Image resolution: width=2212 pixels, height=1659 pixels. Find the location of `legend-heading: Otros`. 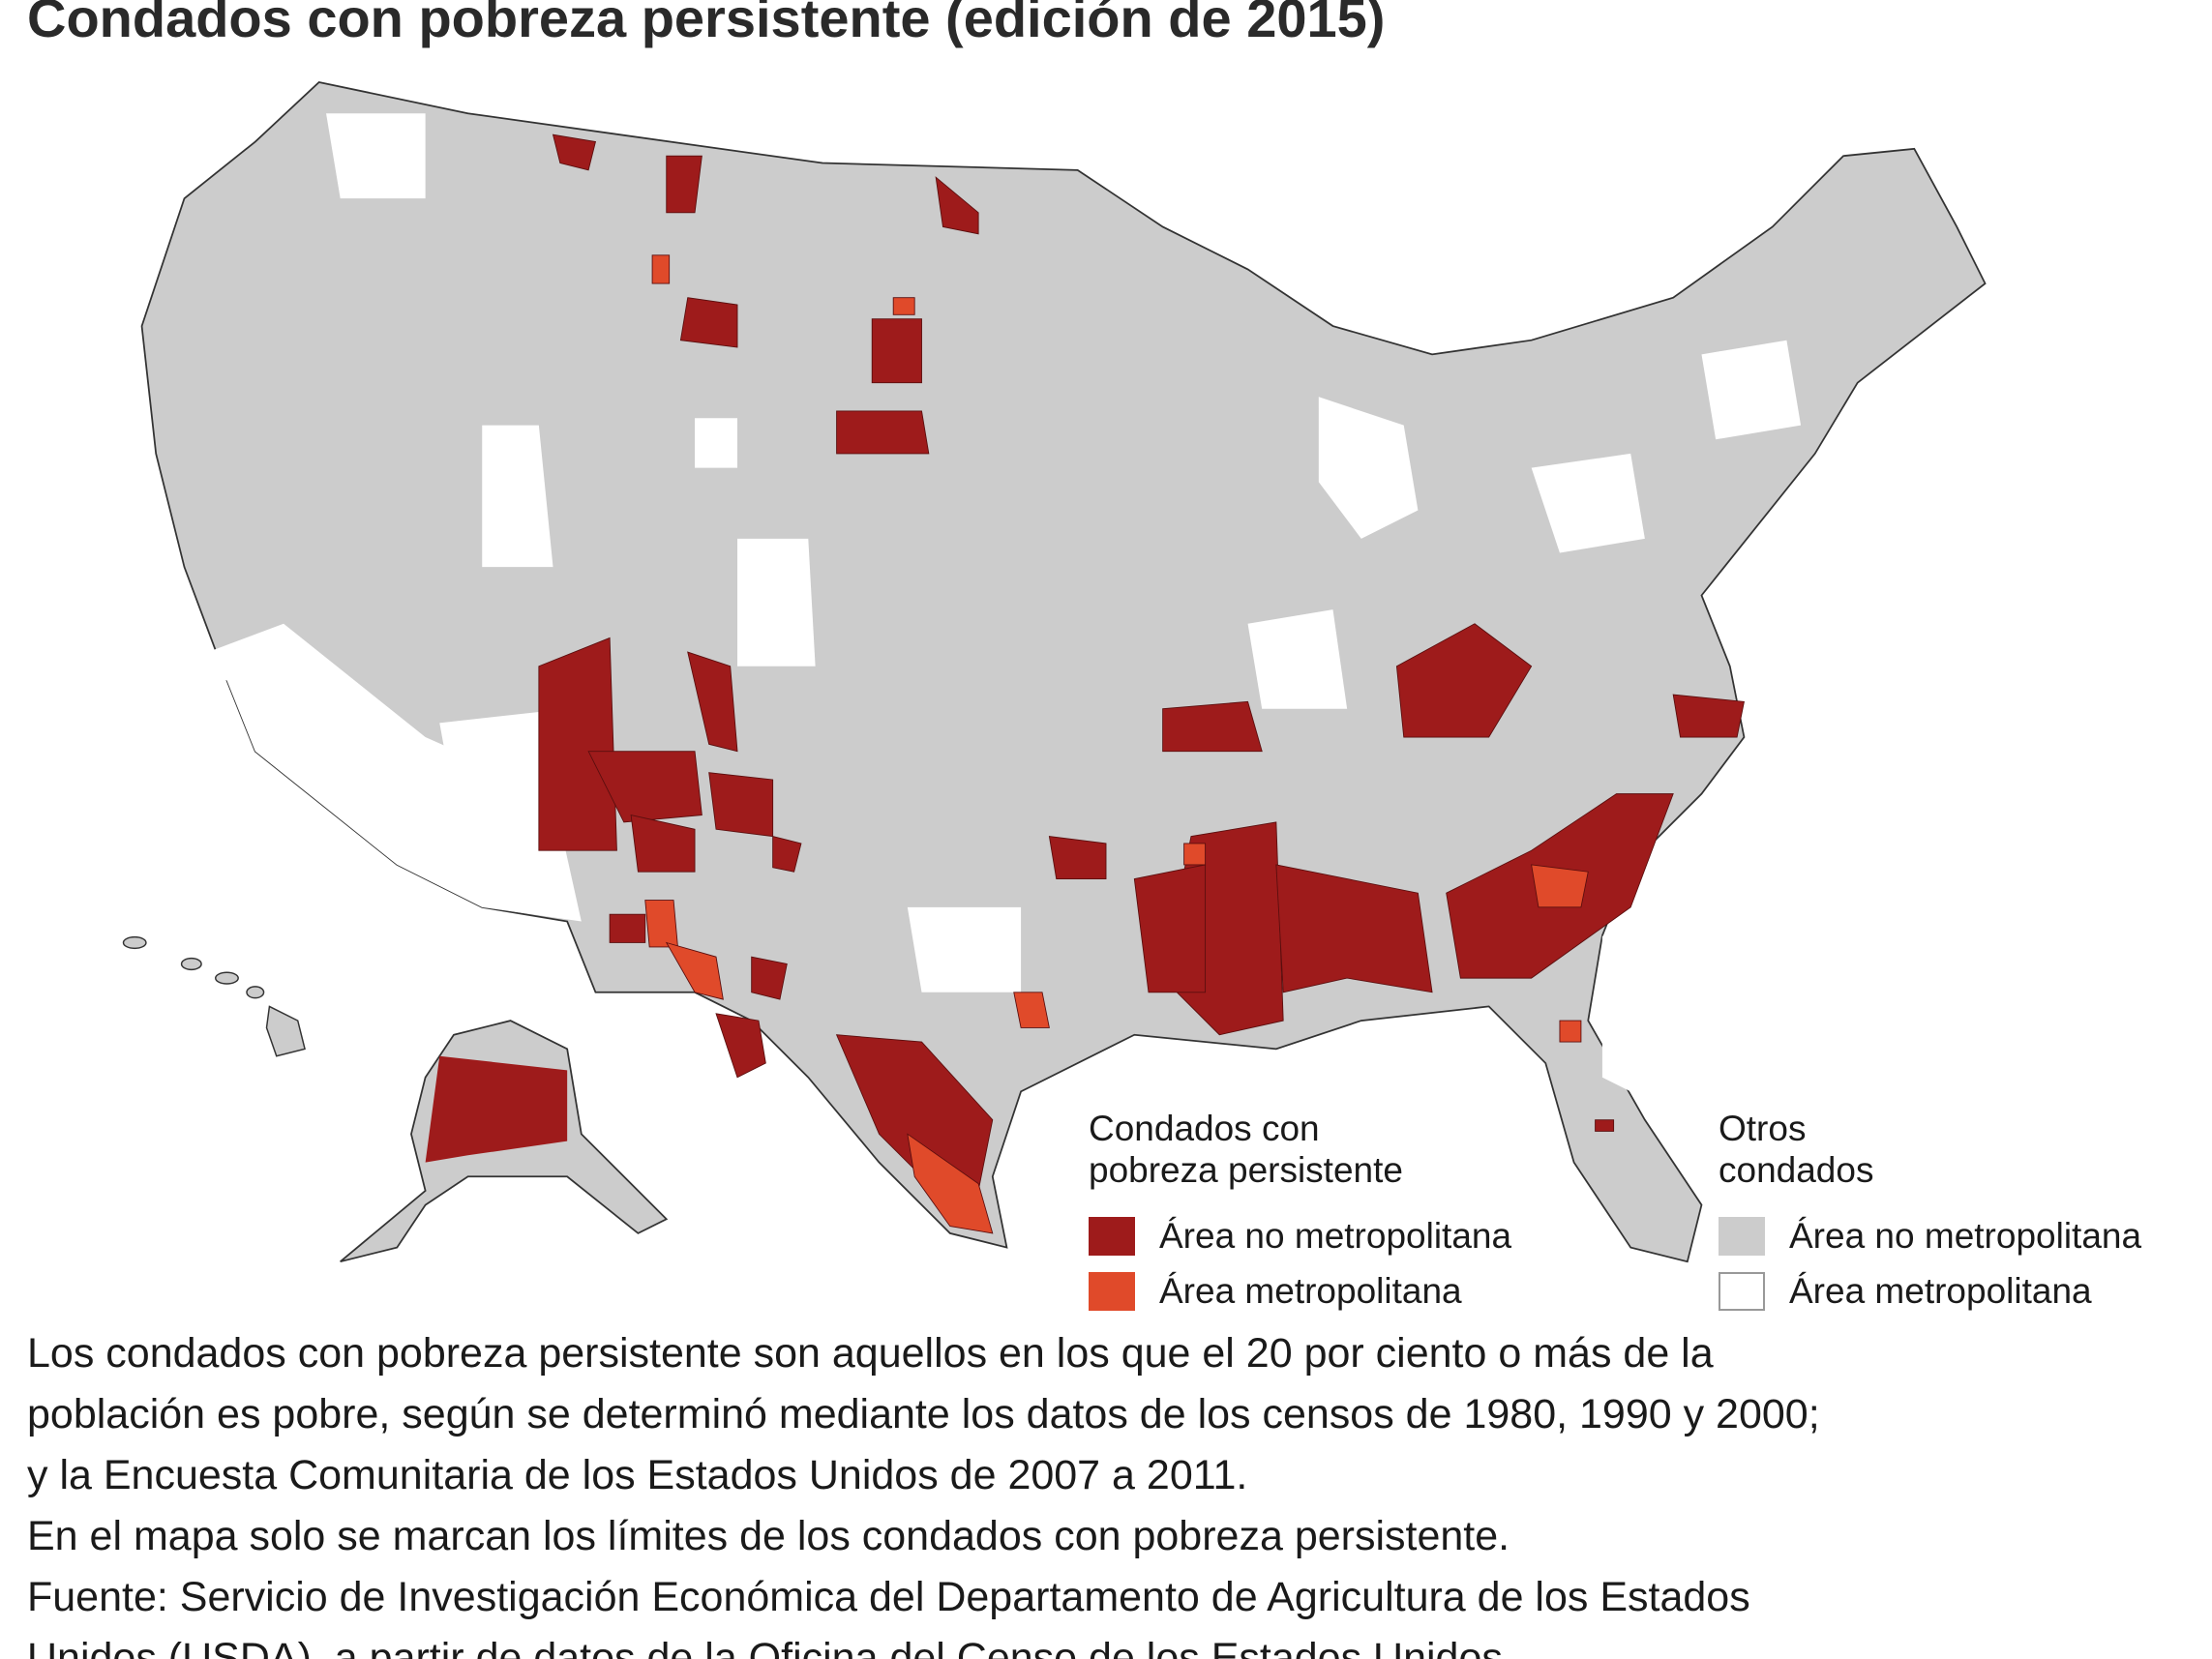

legend-heading: Otros is located at coordinates (1763, 1129).